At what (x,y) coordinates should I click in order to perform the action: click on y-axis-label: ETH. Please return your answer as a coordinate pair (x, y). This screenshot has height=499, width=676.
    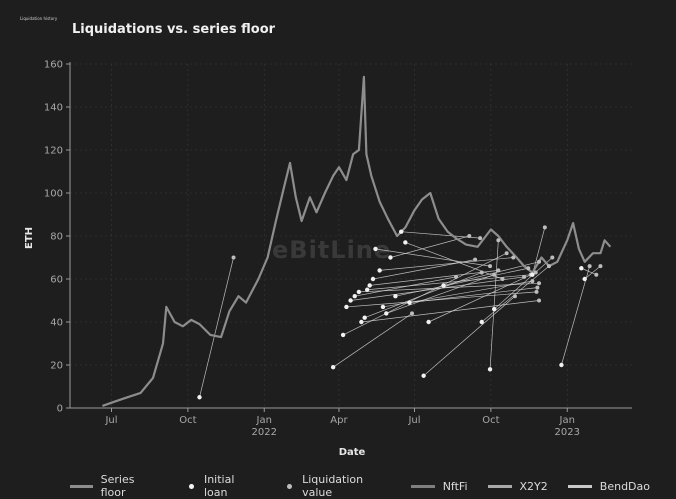
    Looking at the image, I should click on (29, 238).